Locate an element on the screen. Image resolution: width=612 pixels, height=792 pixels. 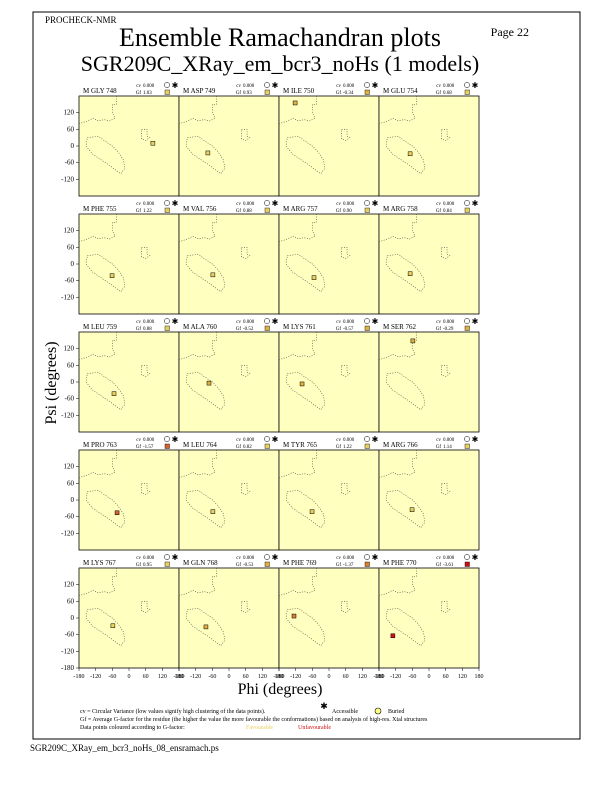
residue-label: M ARG 766 is located at coordinates (400, 445).